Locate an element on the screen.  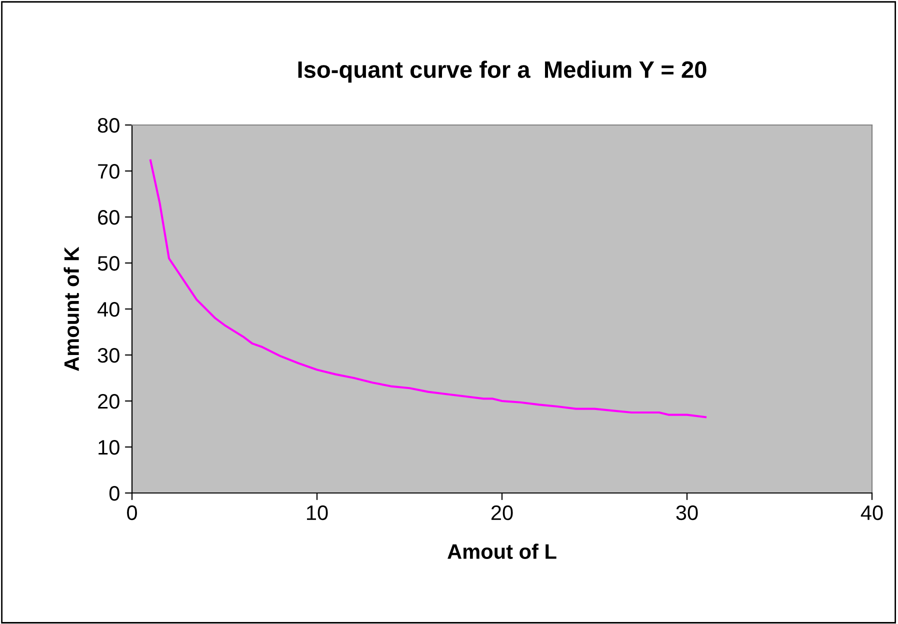
x-tick-label: 20 is located at coordinates (502, 512).